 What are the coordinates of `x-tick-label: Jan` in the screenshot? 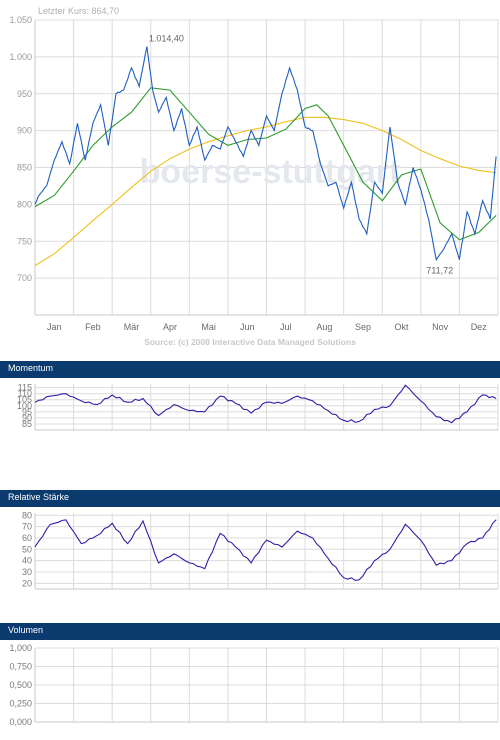 It's located at (54, 327).